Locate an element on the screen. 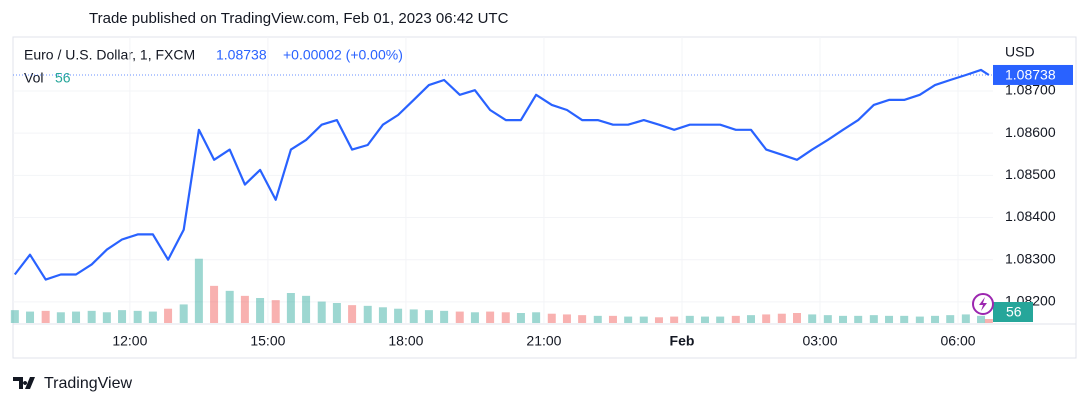 The image size is (1090, 407). x-tick-label: 15:00 is located at coordinates (267, 341).